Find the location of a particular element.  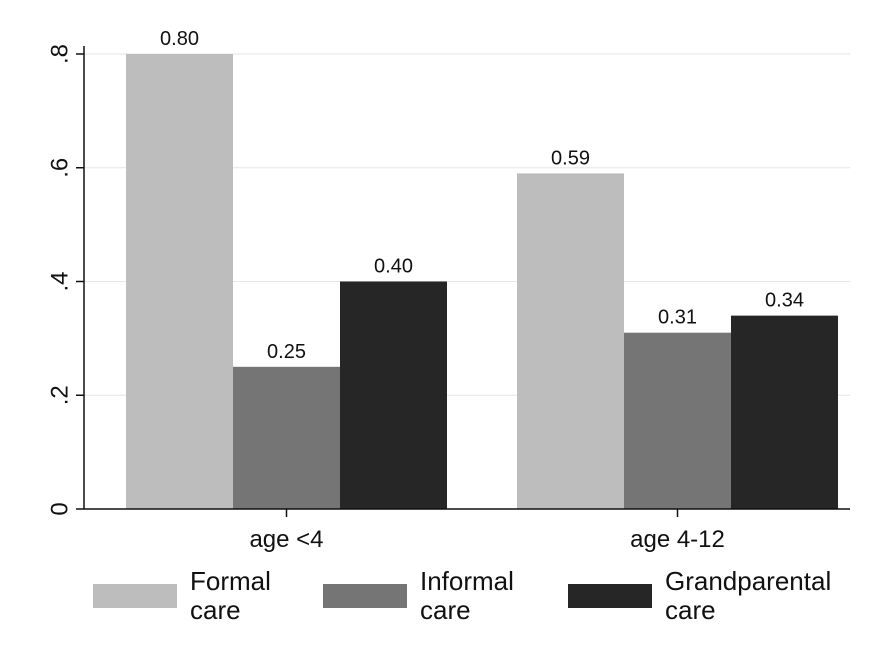

y-tick-label: .6 is located at coordinates (60, 168).